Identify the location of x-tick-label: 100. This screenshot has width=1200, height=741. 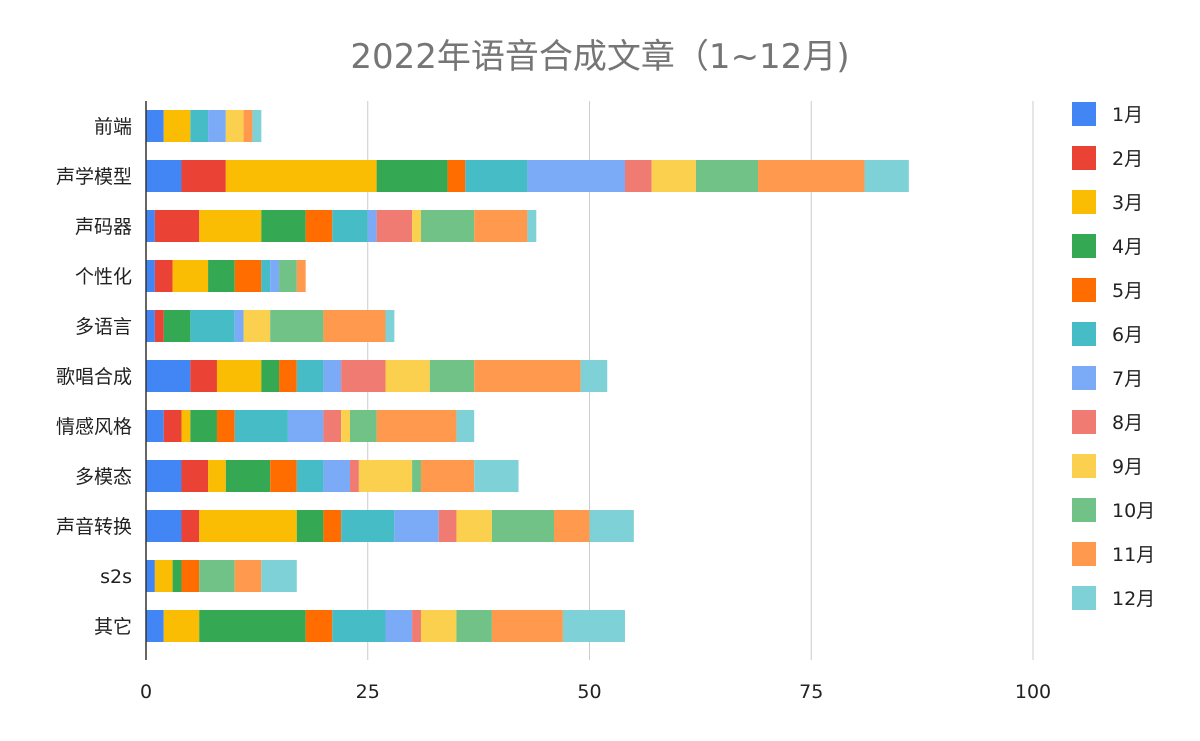
(1033, 692).